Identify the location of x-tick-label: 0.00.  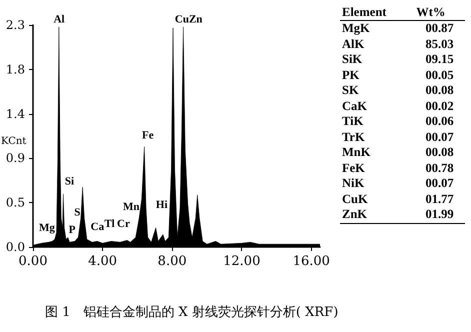
(33, 261).